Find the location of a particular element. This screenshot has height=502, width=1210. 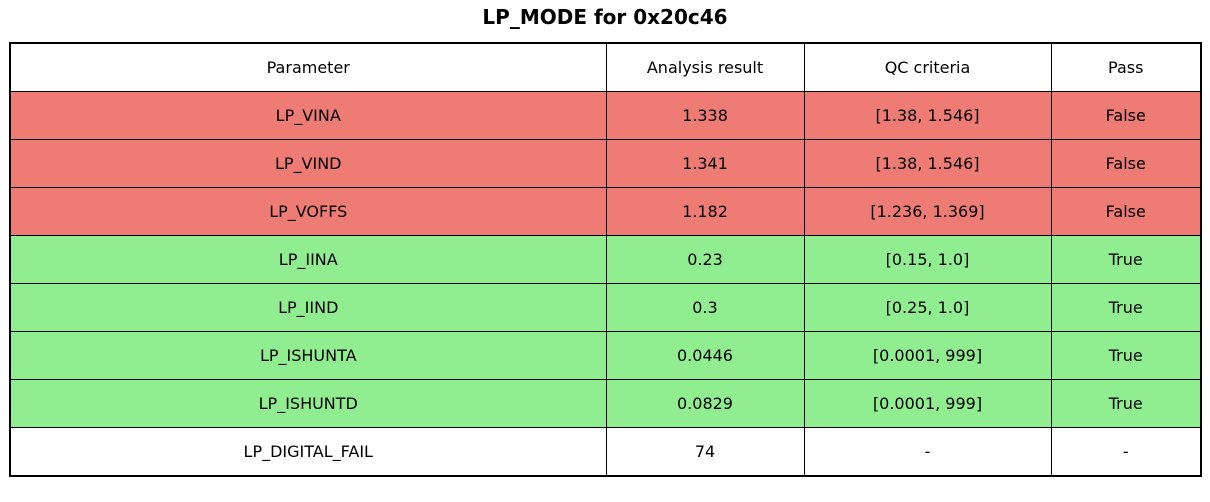

table-row-lp-iina: LP_IINA 0.23 [0.15, 1.0] True is located at coordinates (605, 259).